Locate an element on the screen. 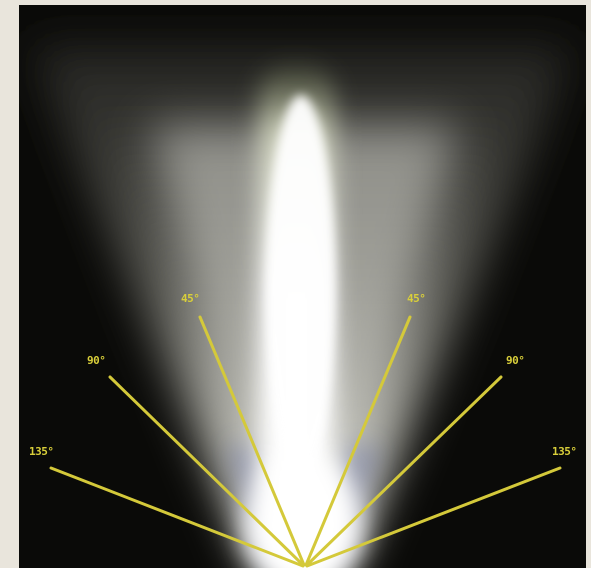  label-left-45: 45° is located at coordinates (190, 298).